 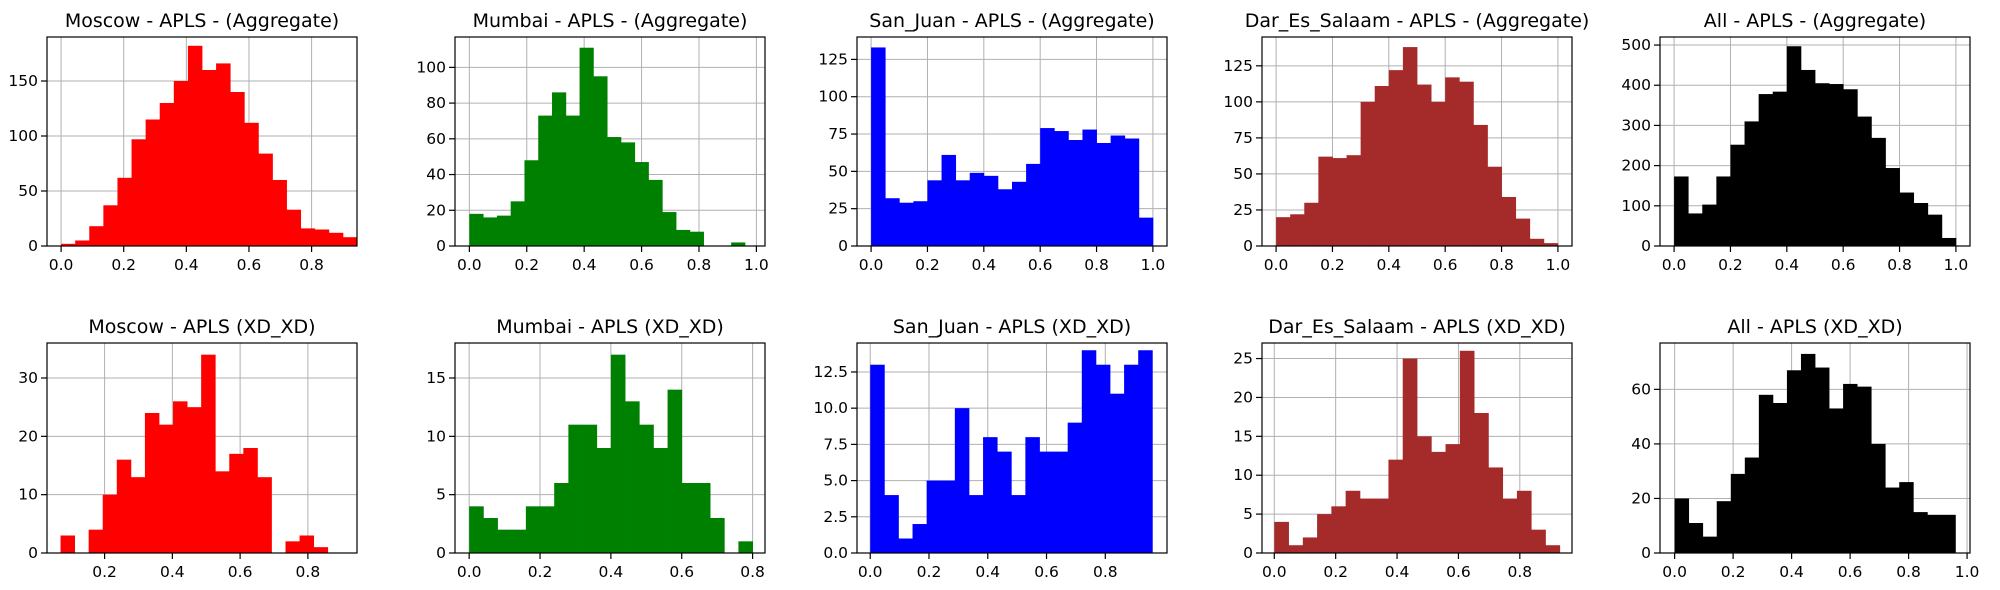 I want to click on y-tick-label: 15, so click(x=1243, y=436).